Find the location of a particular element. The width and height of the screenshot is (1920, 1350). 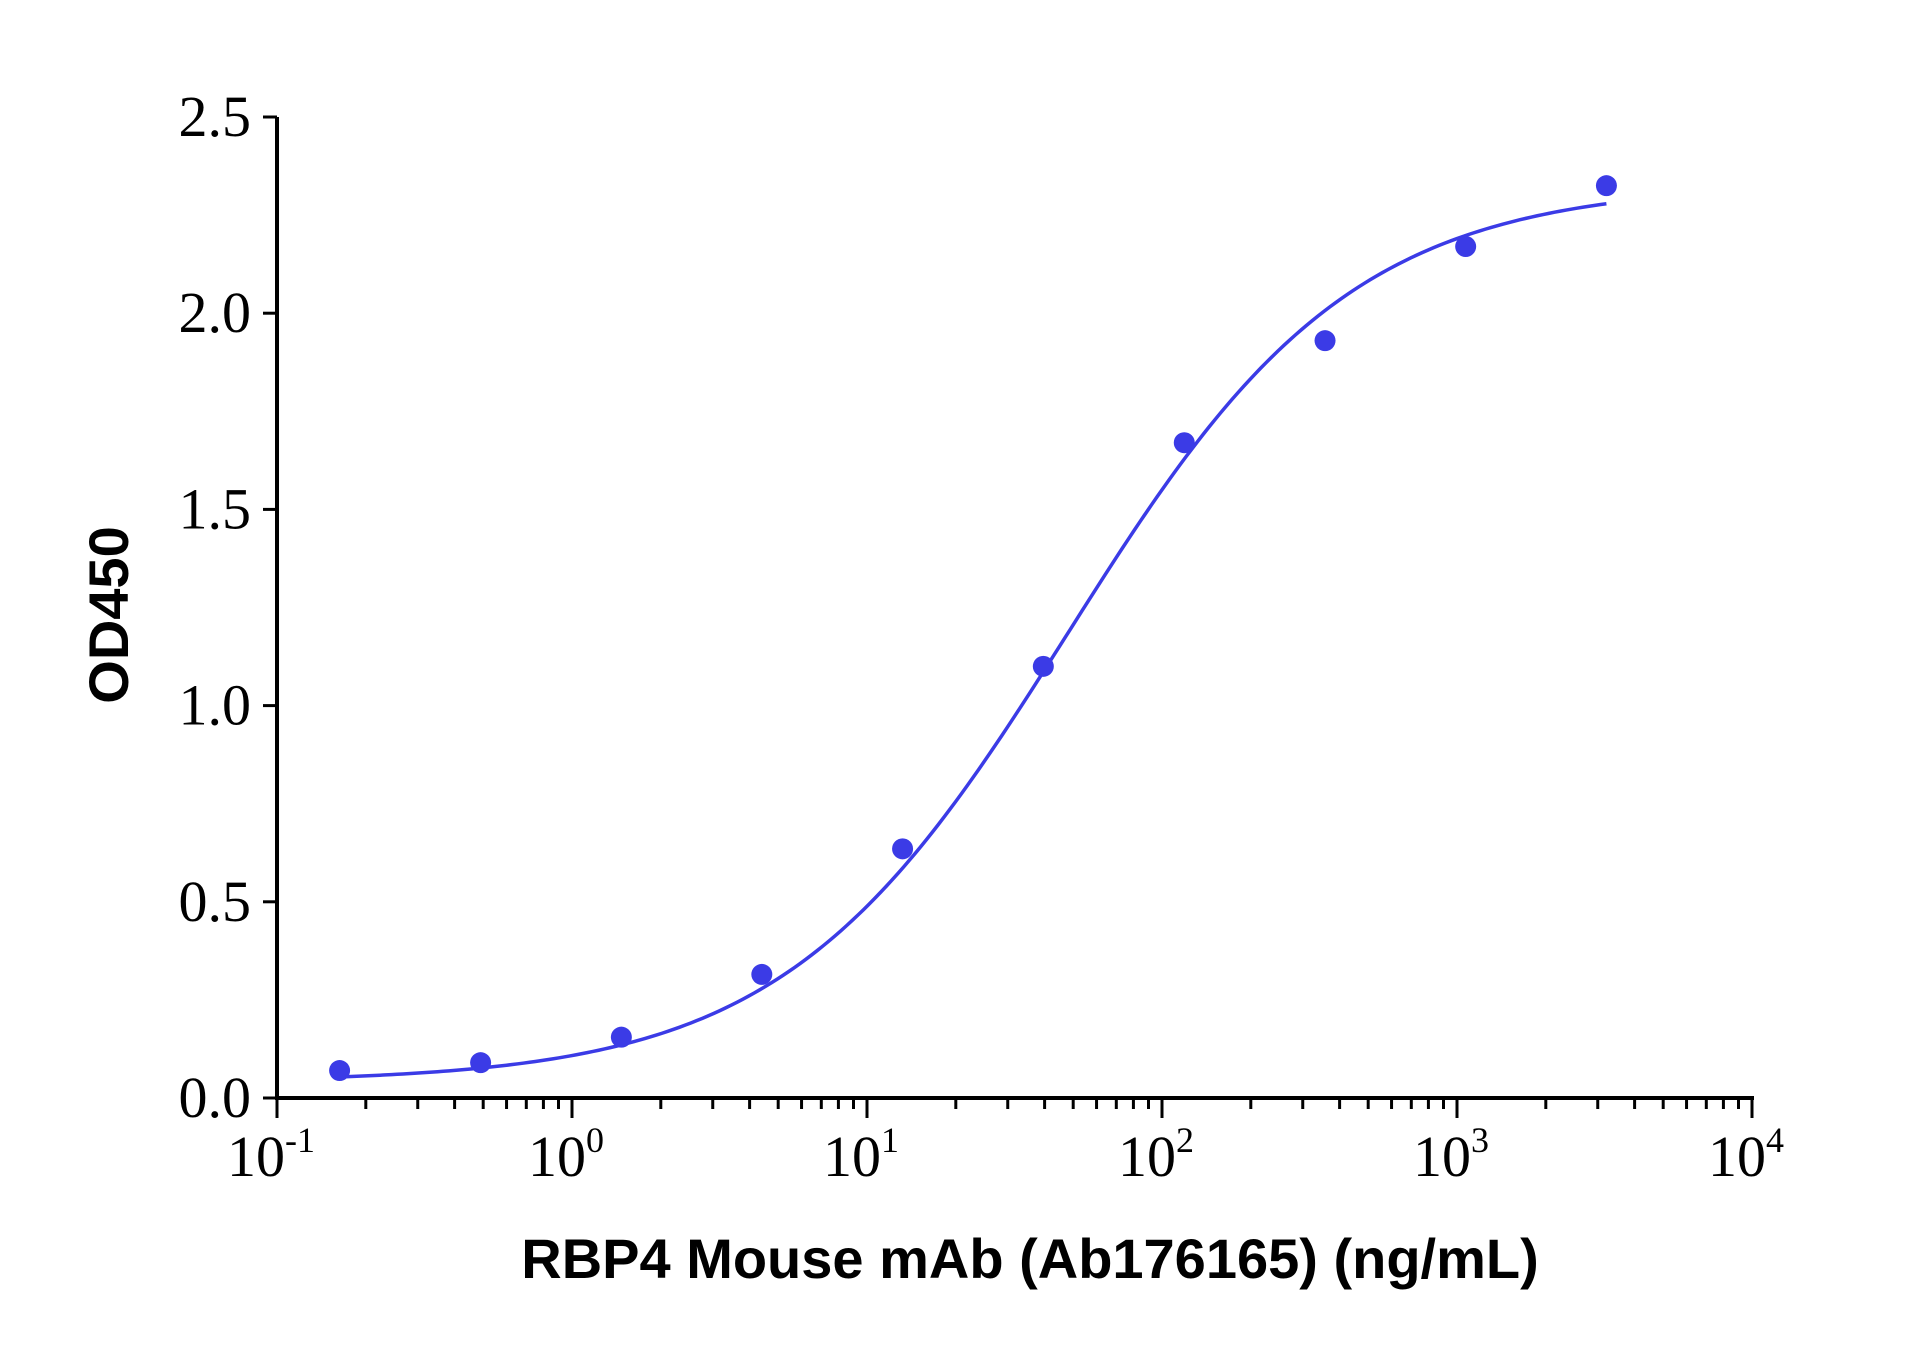

x-axis-title: RBP4 Mouse mAb (Ab176165) (ng/mL) is located at coordinates (1030, 1258).